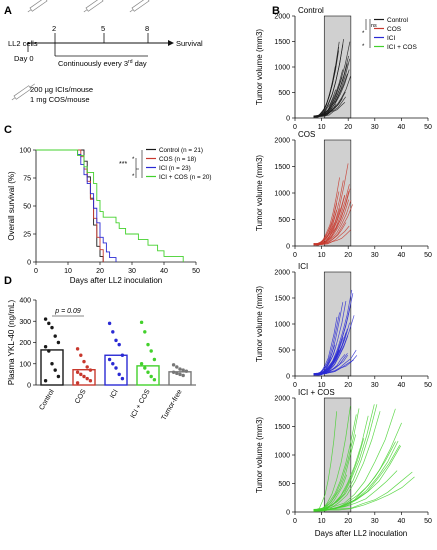 This screenshot has width=437, height=550. I want to click on legend-label: ICI + COS (n = 20), so click(185, 177).